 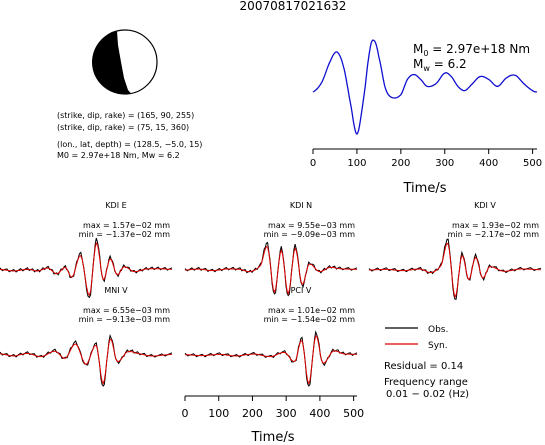 What do you see at coordinates (273, 408) in the screenshot?
I see `wave-x-ticks: 0 100 200 300 400 500` at bounding box center [273, 408].